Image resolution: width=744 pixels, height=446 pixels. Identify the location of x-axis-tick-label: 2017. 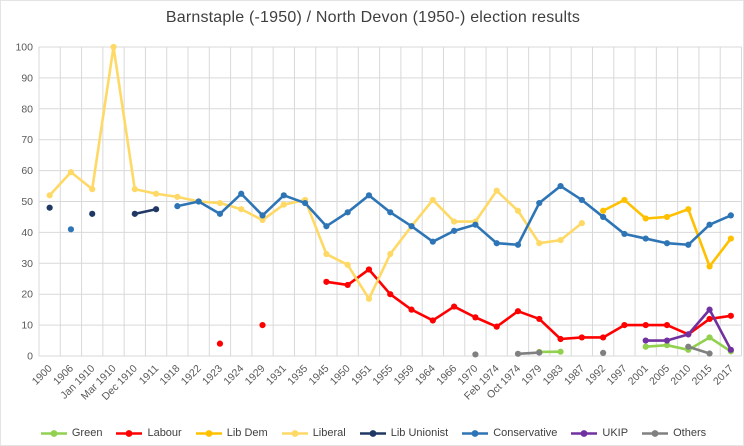
(723, 375).